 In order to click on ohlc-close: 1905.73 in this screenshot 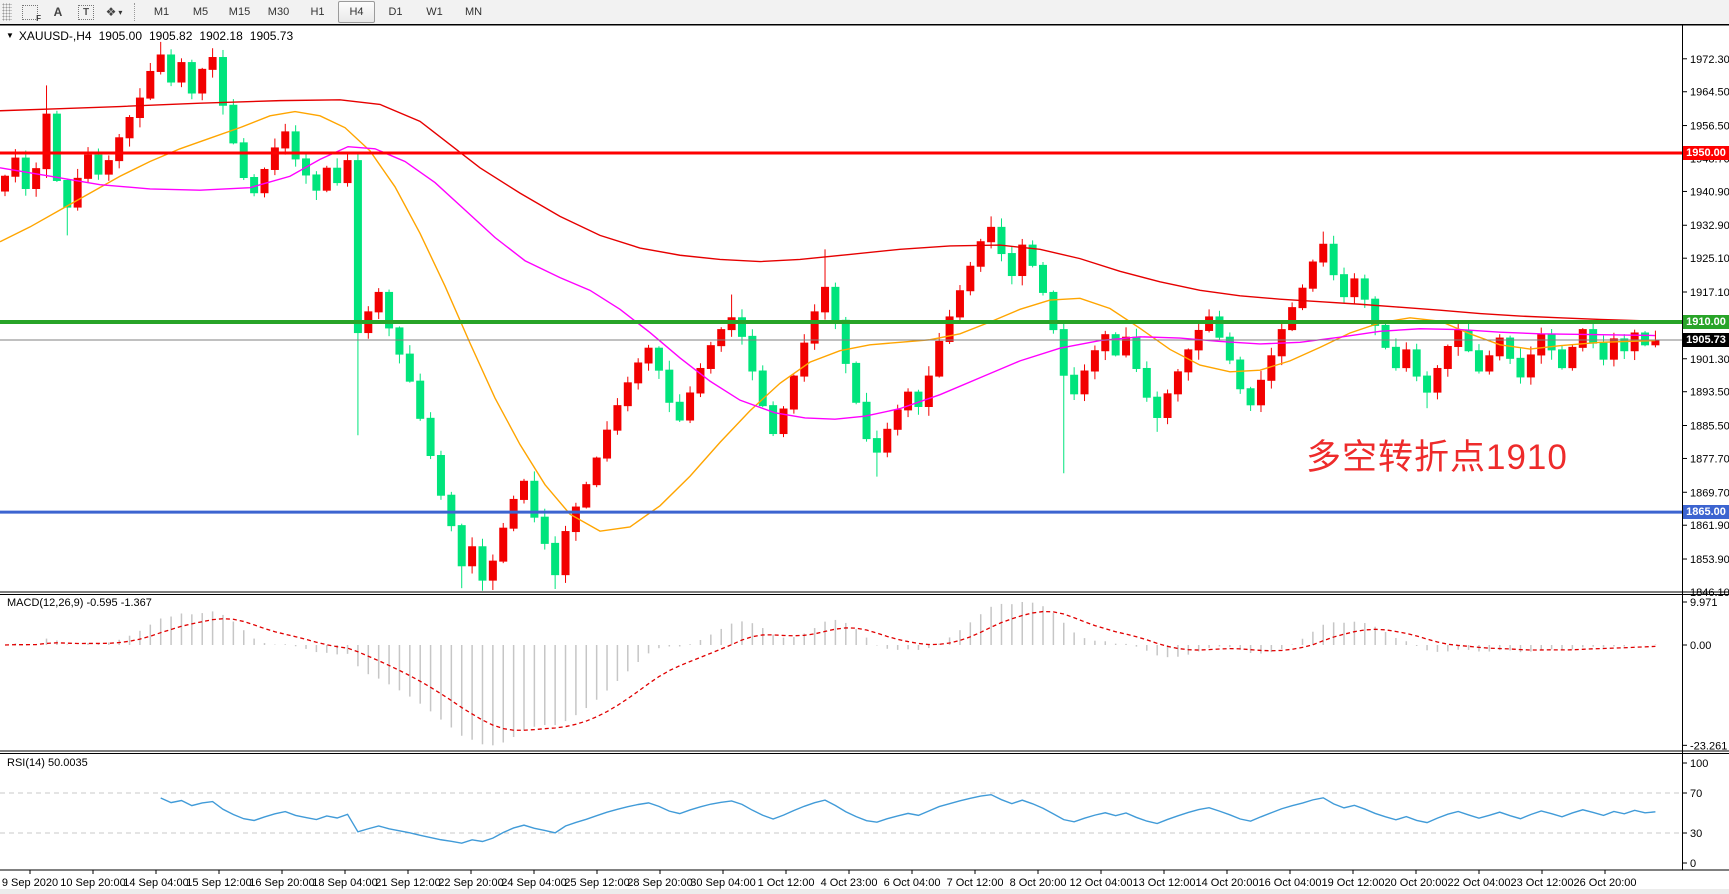, I will do `click(271, 36)`.